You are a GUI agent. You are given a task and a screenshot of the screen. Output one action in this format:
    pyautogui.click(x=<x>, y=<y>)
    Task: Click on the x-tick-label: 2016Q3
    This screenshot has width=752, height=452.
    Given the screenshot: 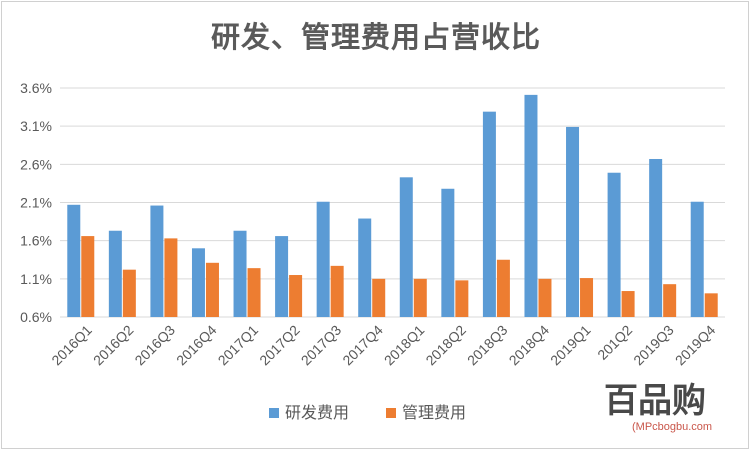 What is the action you would take?
    pyautogui.click(x=154, y=345)
    